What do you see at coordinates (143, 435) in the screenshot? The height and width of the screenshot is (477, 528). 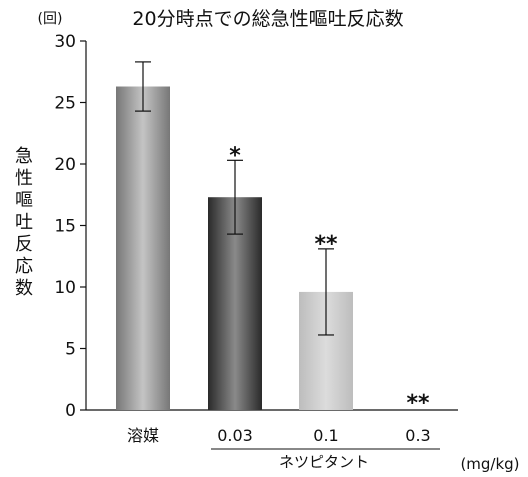 I see `x-tick-label-0: 溶媒` at bounding box center [143, 435].